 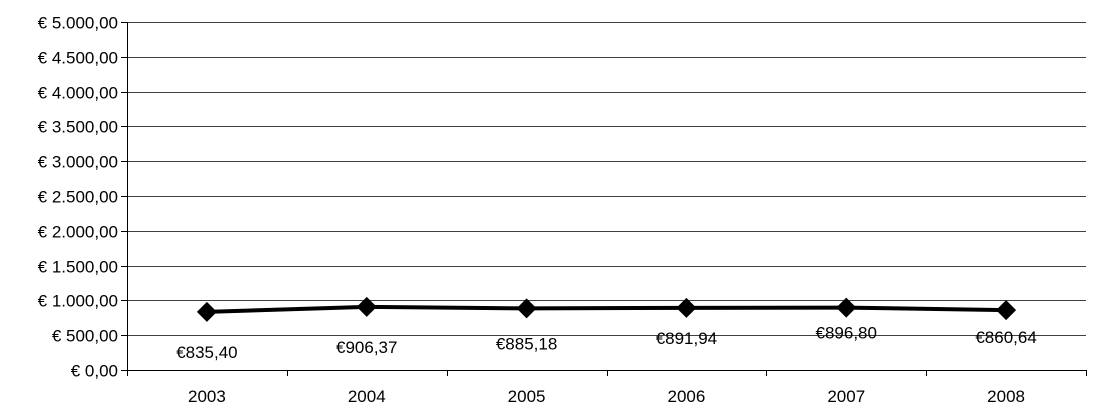 I want to click on x-tick-label-2006: 2006, so click(x=687, y=396).